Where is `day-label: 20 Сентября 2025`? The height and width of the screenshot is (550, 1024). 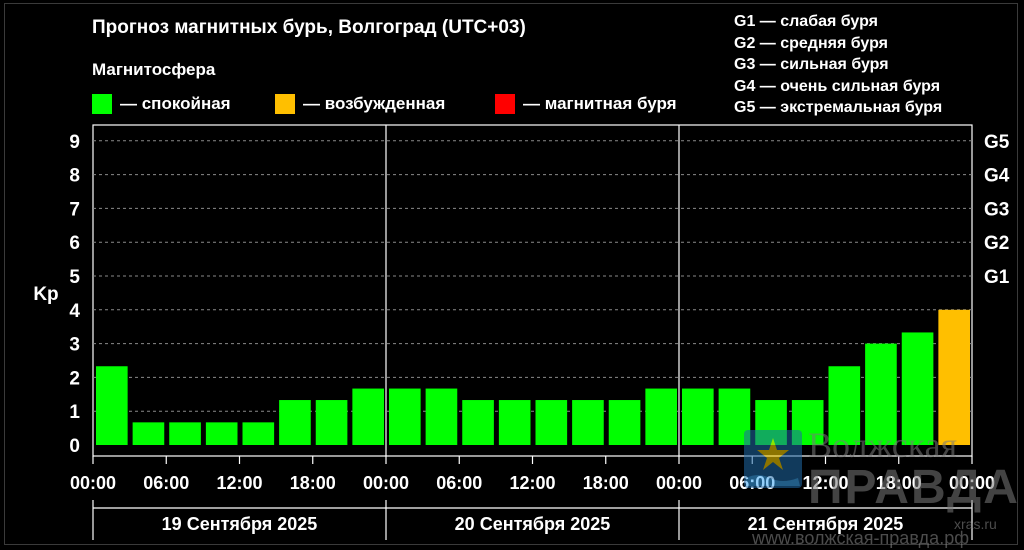 day-label: 20 Сентября 2025 is located at coordinates (533, 524).